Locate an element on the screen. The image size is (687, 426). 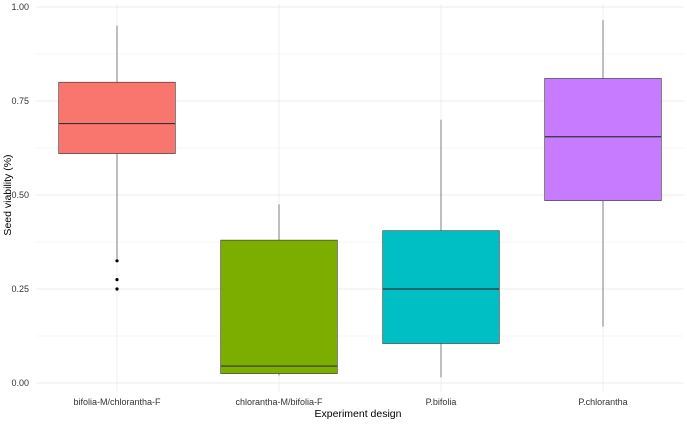
y-axis-title: Seed viability (%) is located at coordinates (8, 194).